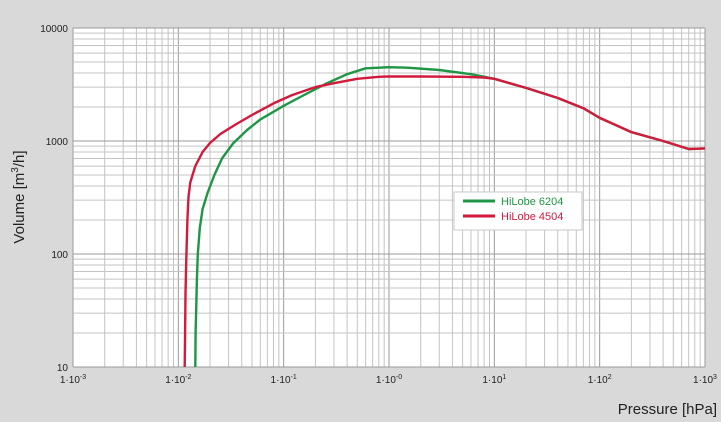 The height and width of the screenshot is (422, 721). I want to click on y-axis-title-main: Volume [m, so click(19, 208).